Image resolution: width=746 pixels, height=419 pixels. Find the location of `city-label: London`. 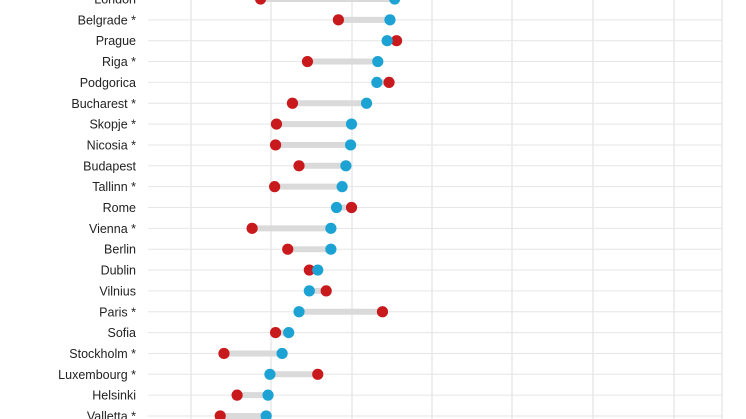

city-label: London is located at coordinates (115, 3).